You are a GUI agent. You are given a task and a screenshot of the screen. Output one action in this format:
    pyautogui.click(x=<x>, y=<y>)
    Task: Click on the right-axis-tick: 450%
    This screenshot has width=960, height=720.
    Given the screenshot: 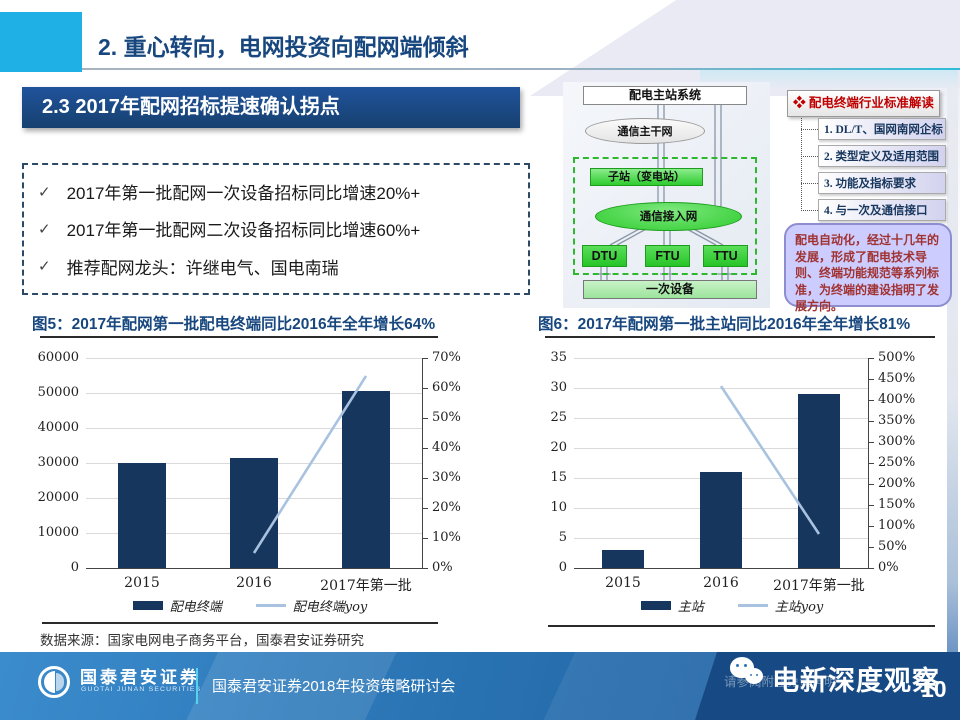 What is the action you would take?
    pyautogui.click(x=897, y=378)
    